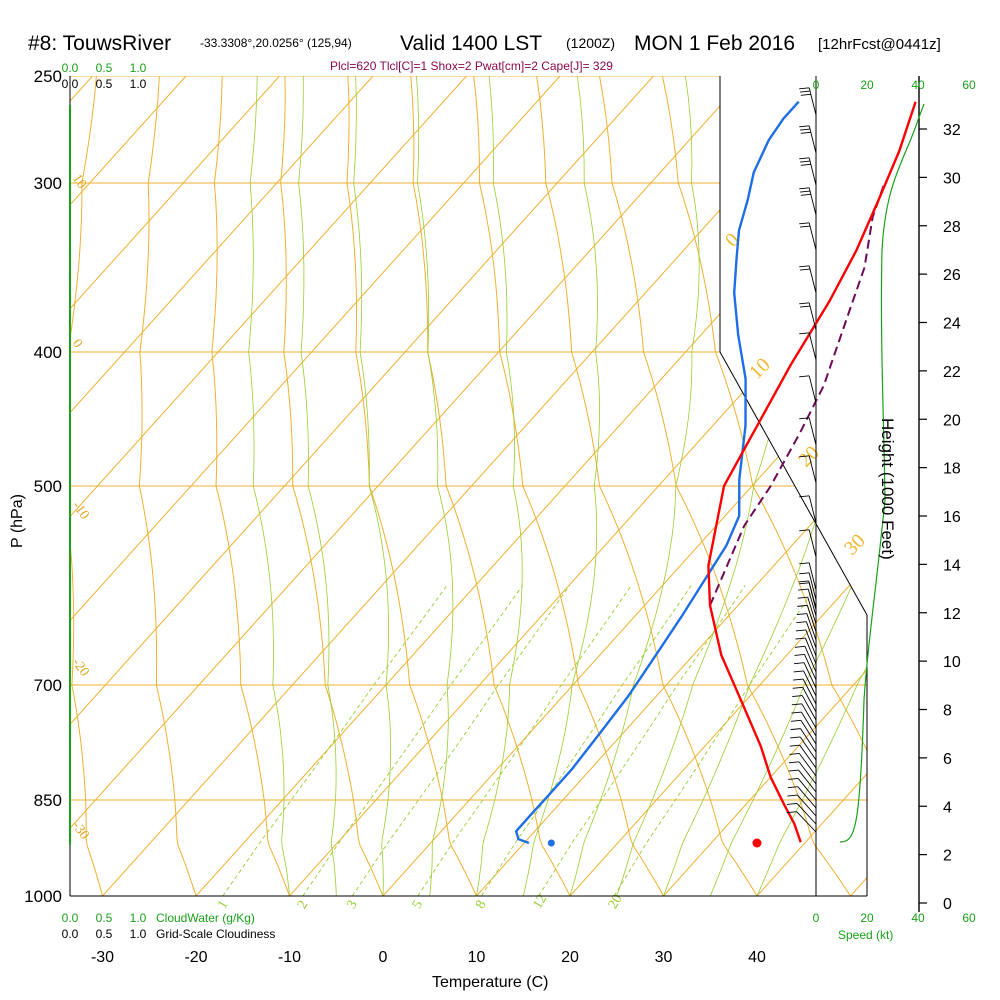  What do you see at coordinates (793, 483) in the screenshot?
I see `skew-border` at bounding box center [793, 483].